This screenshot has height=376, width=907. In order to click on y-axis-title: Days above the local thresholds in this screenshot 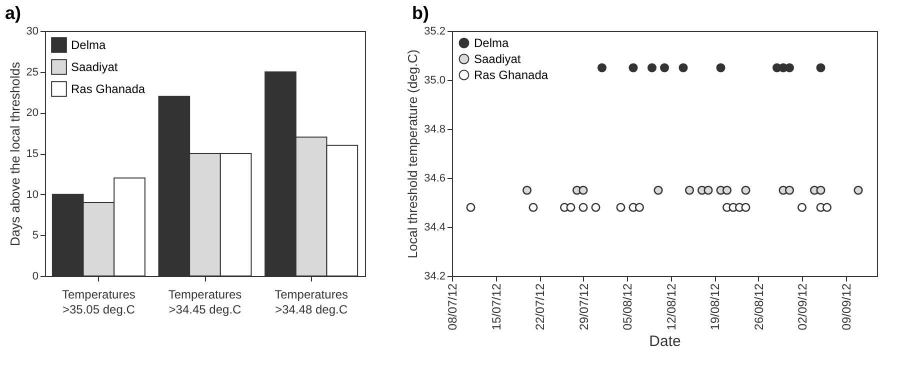, I will do `click(14, 153)`.